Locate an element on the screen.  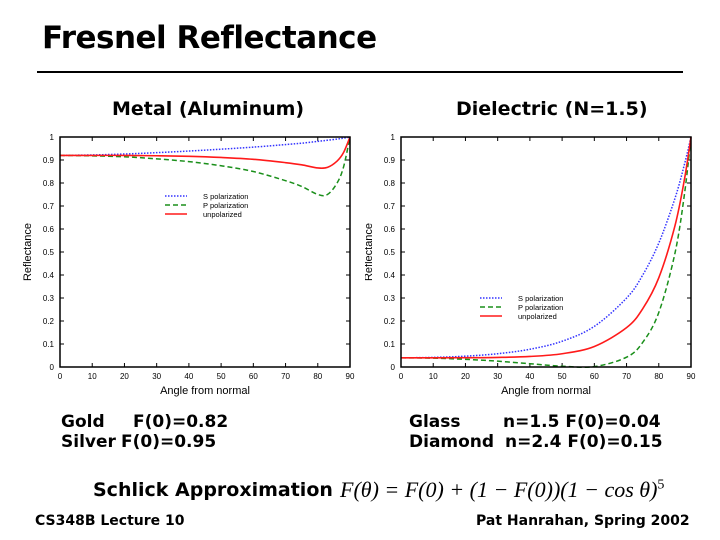
diamond-name: Diamond is located at coordinates (452, 442).